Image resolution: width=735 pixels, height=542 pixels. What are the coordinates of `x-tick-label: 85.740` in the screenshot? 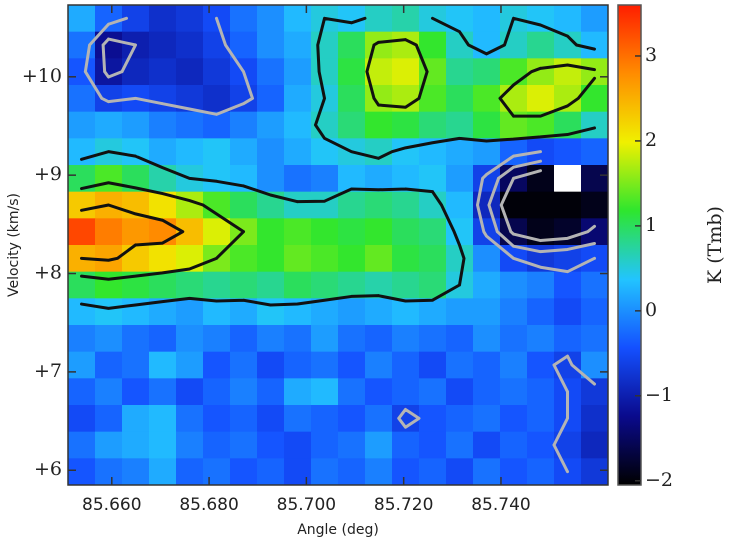 It's located at (500, 505).